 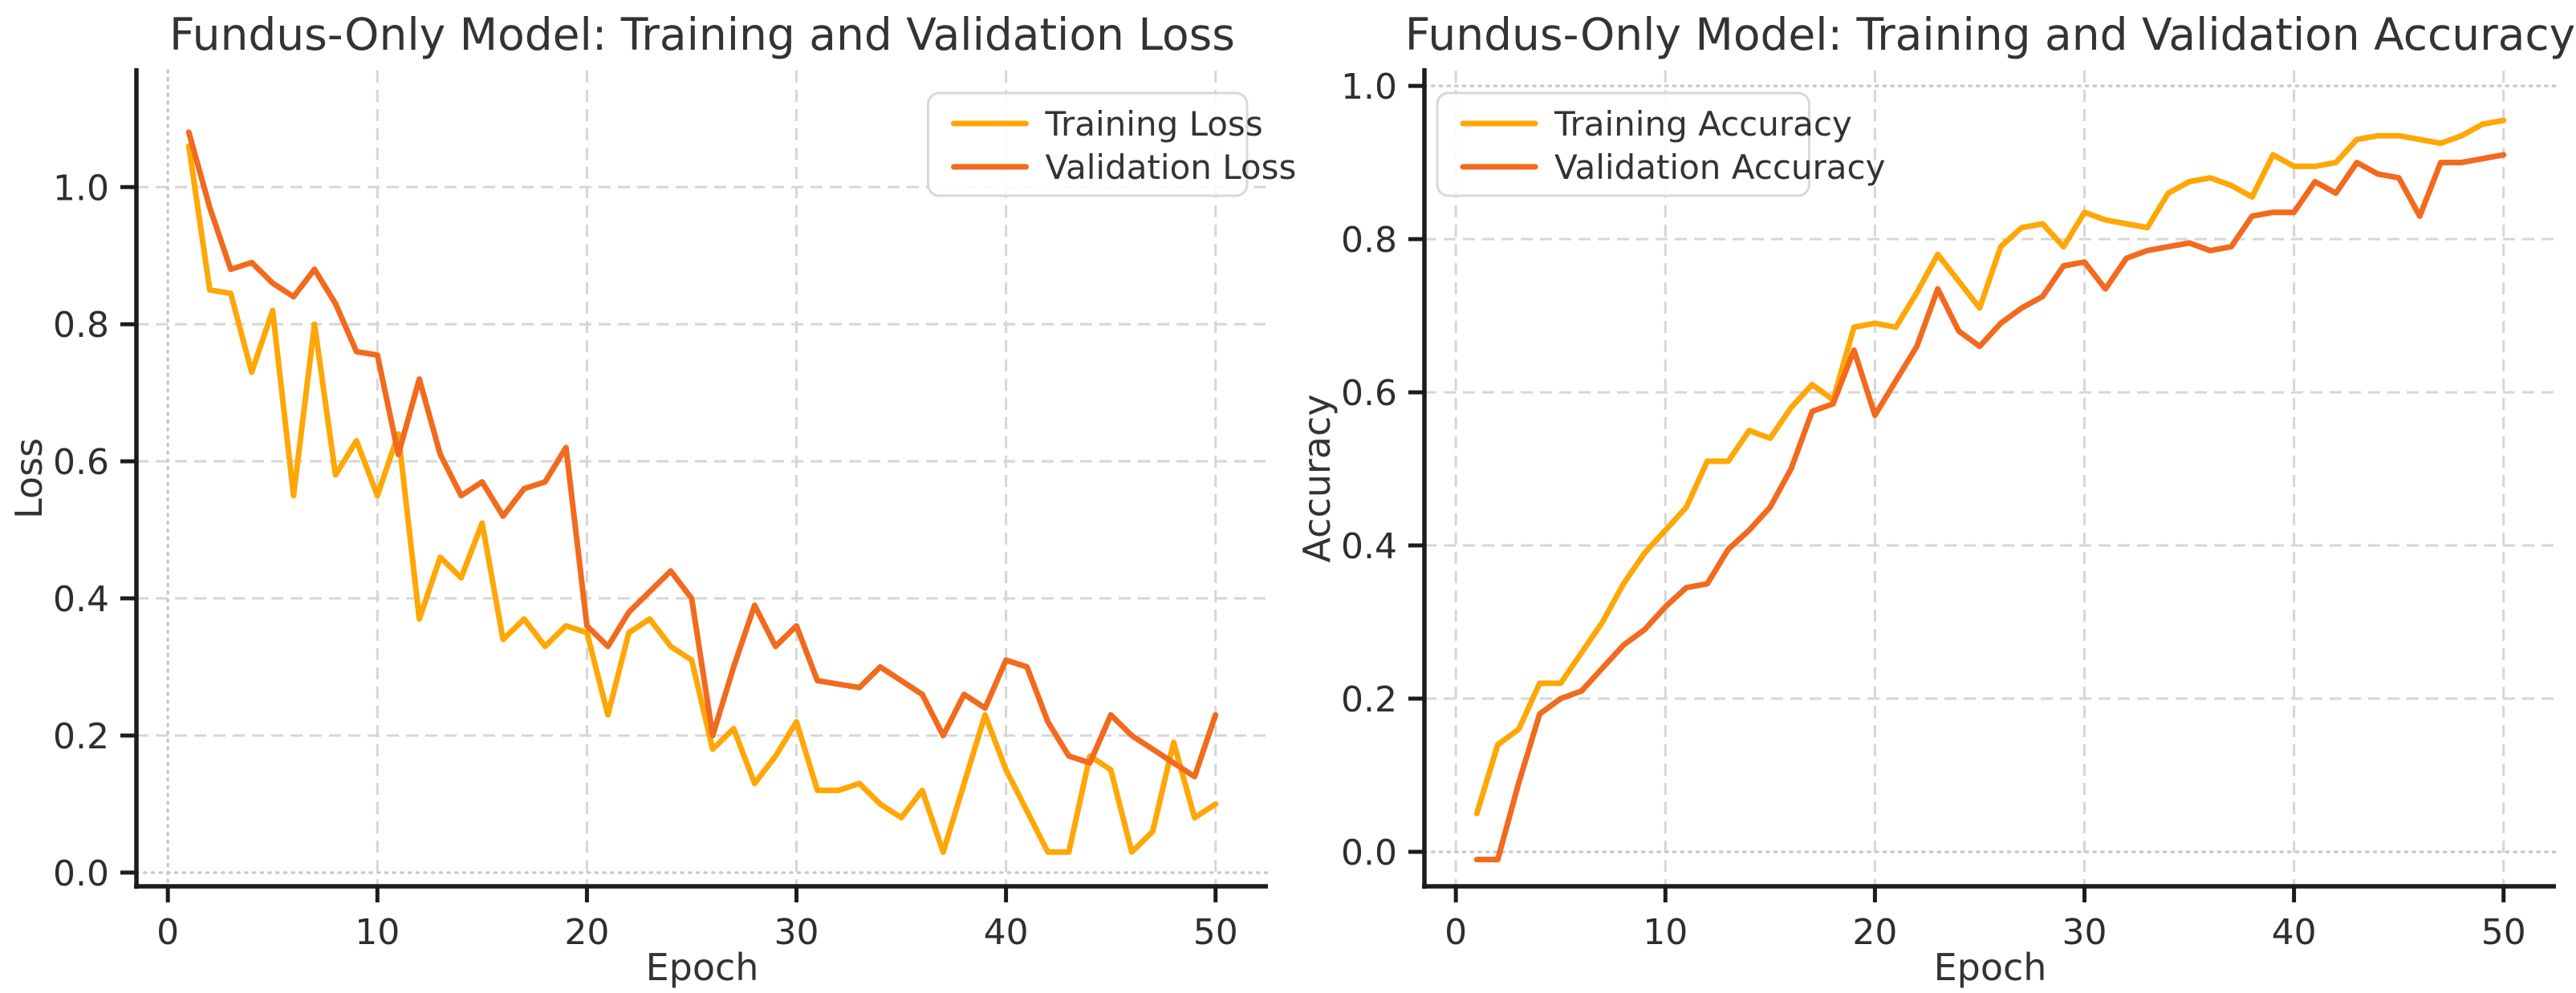 I want to click on y-axis-label: Loss, so click(x=29, y=478).